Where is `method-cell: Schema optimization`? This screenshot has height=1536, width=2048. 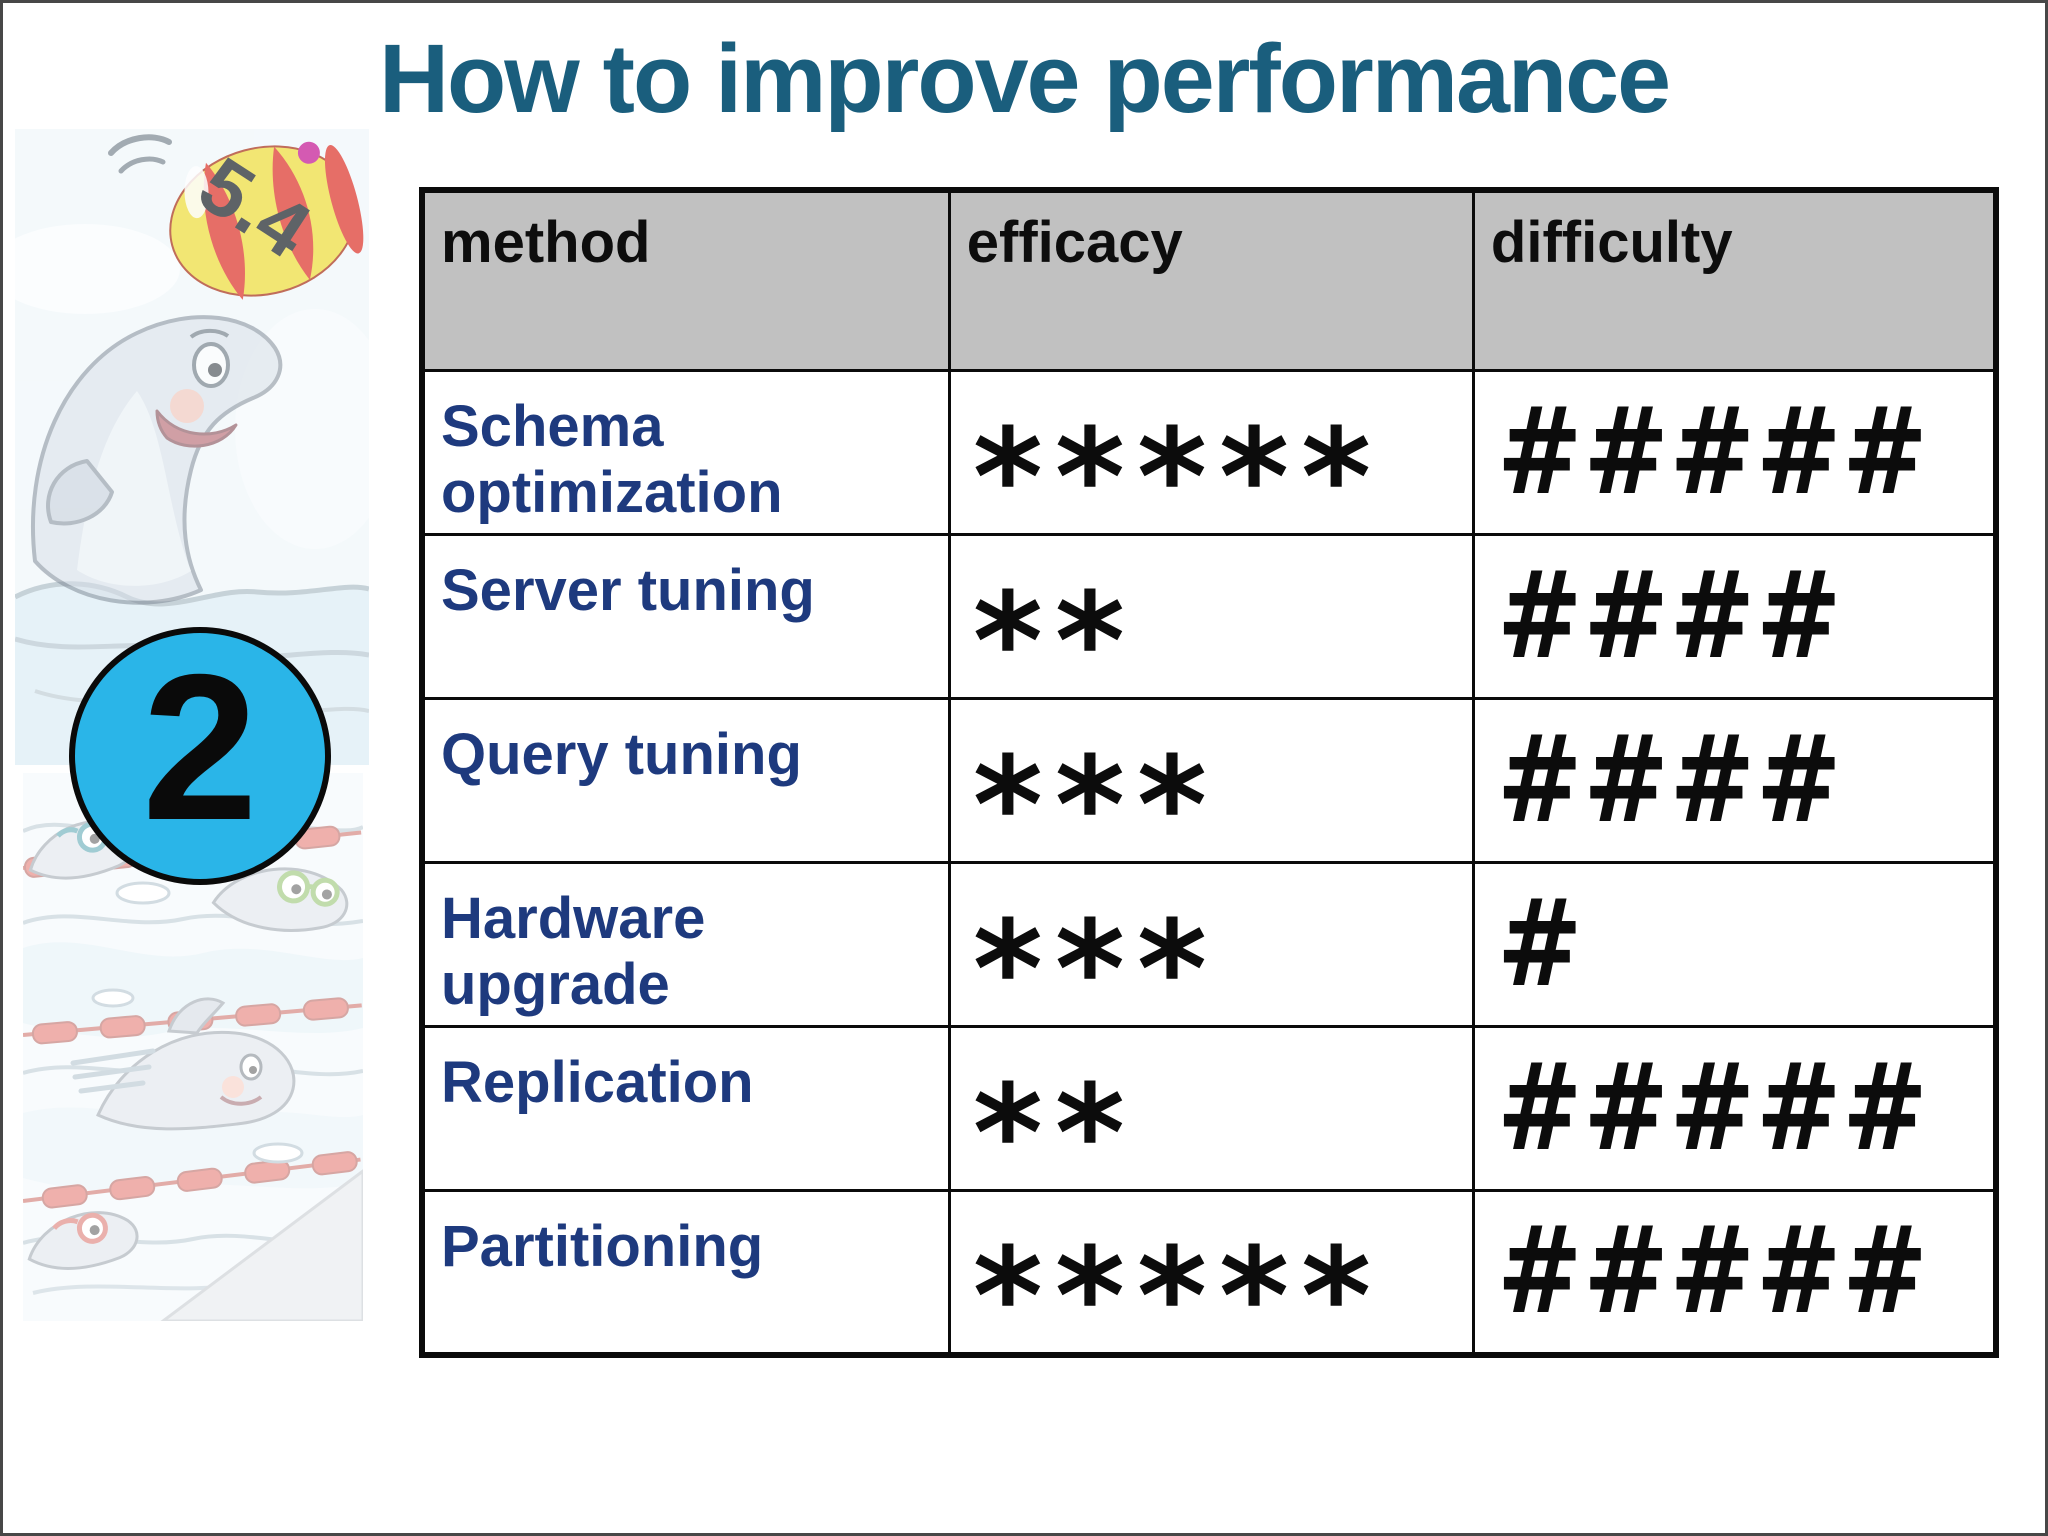
method-cell: Schema optimization is located at coordinates (685, 452).